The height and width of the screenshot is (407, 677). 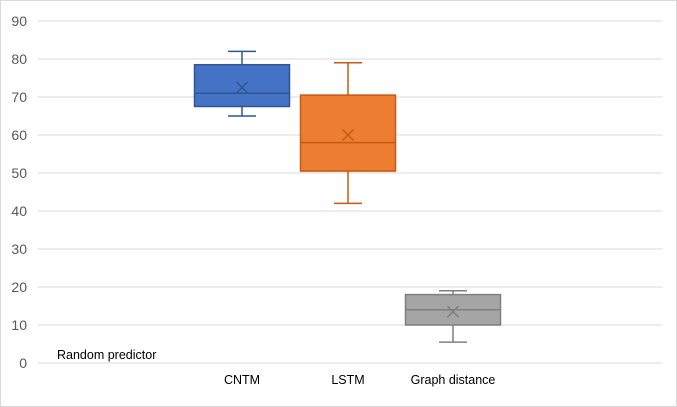 I want to click on y-tick-label-60: 60, so click(x=19, y=135).